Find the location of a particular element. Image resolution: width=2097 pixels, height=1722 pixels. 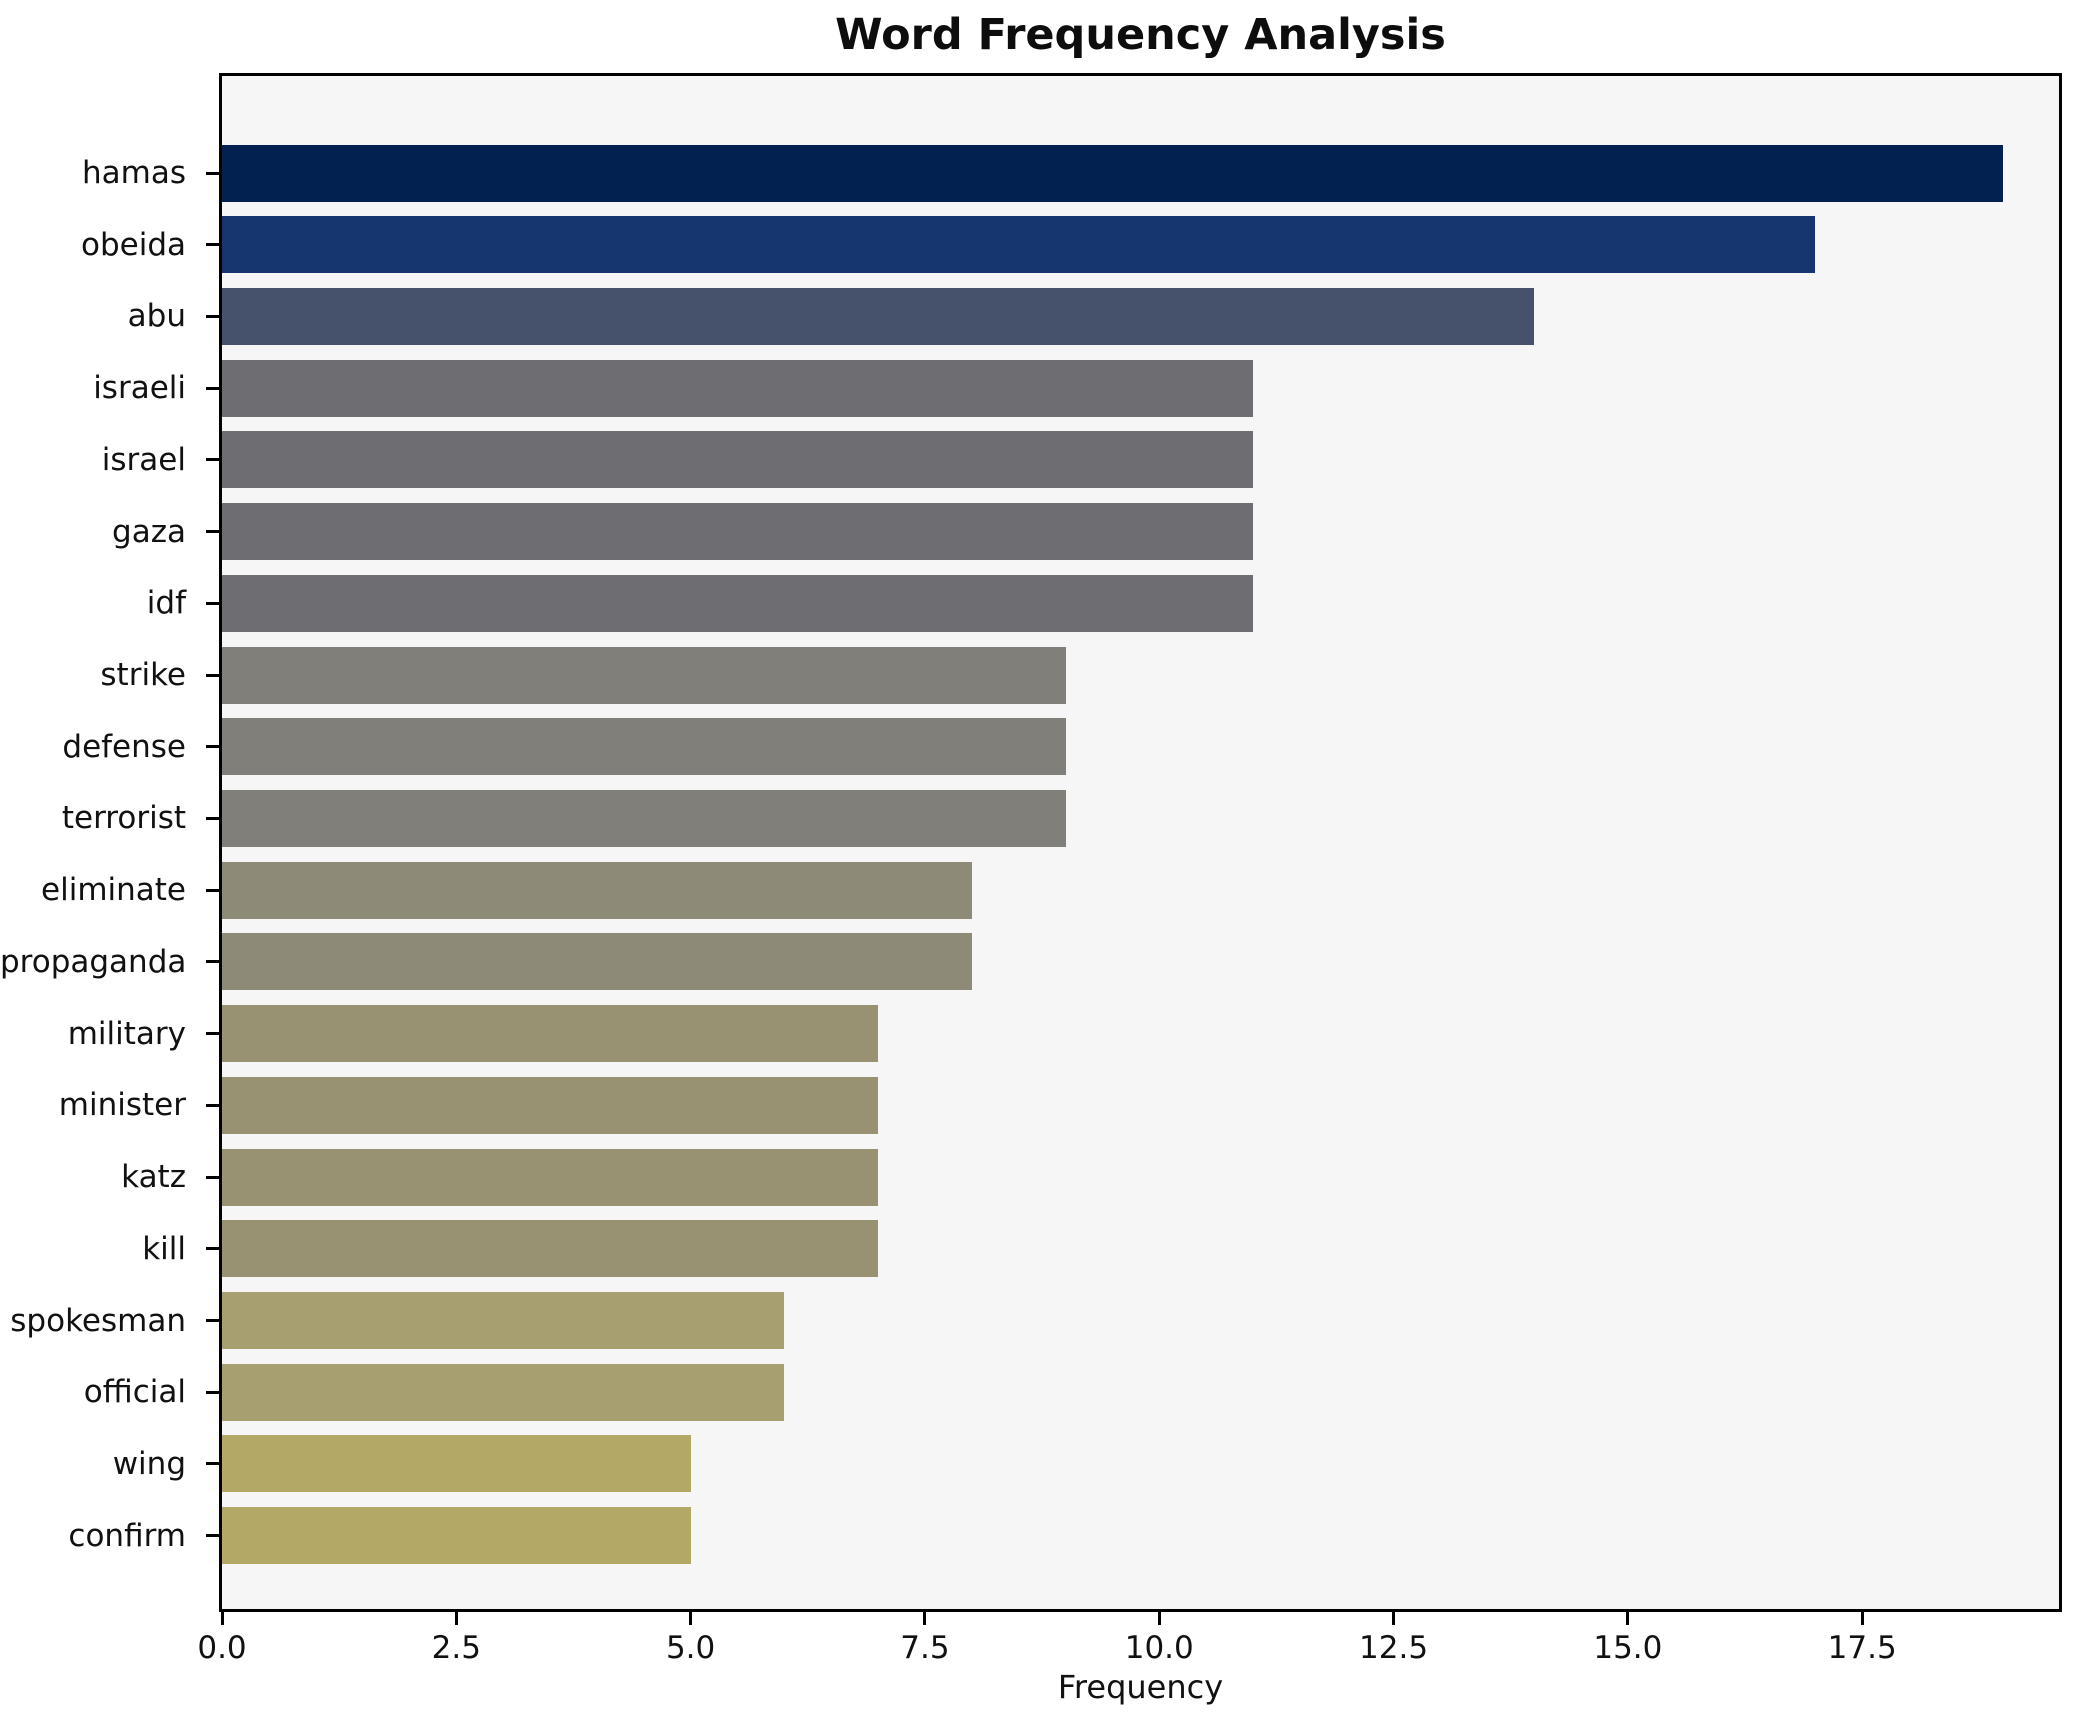

y-tick-label: minister is located at coordinates (122, 1105).